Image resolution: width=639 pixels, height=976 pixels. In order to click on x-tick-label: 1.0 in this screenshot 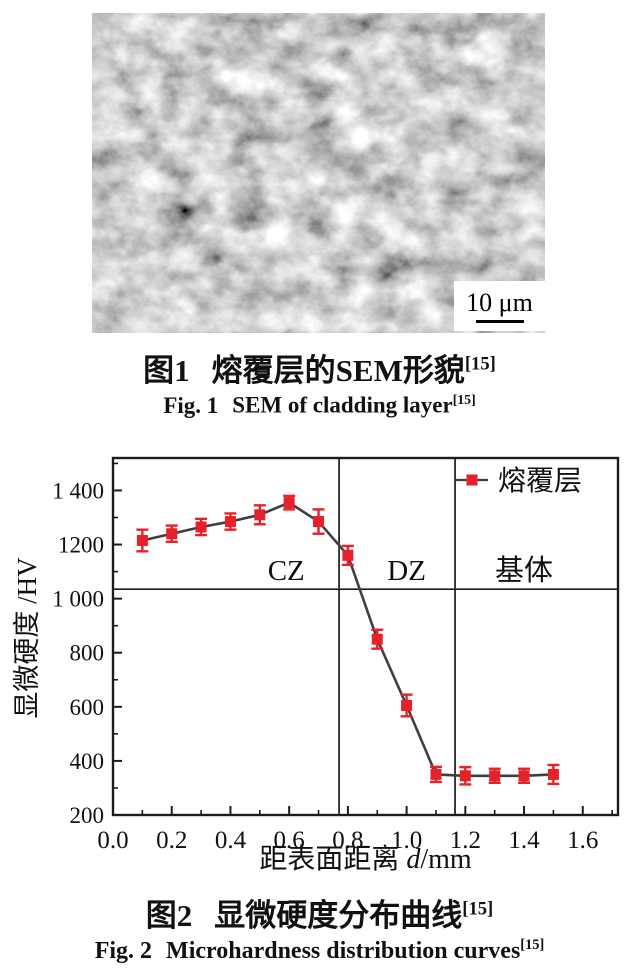, I will do `click(406, 840)`.